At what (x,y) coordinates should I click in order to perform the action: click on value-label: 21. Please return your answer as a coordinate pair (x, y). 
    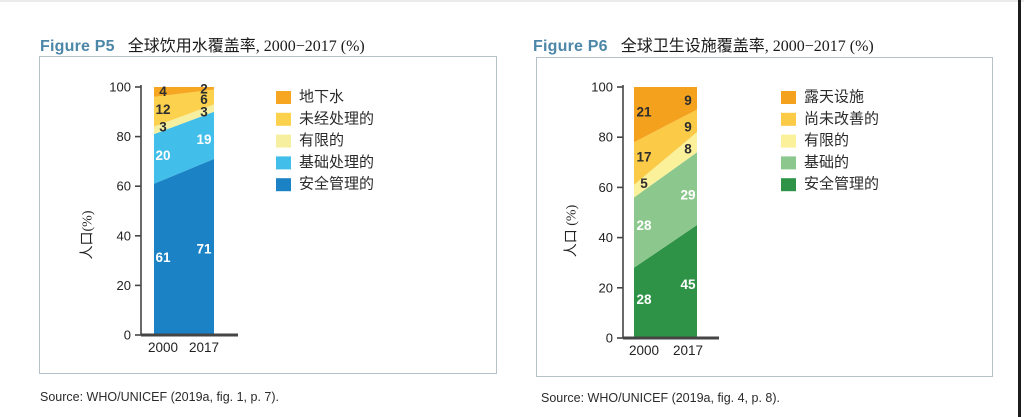
    Looking at the image, I should click on (644, 112).